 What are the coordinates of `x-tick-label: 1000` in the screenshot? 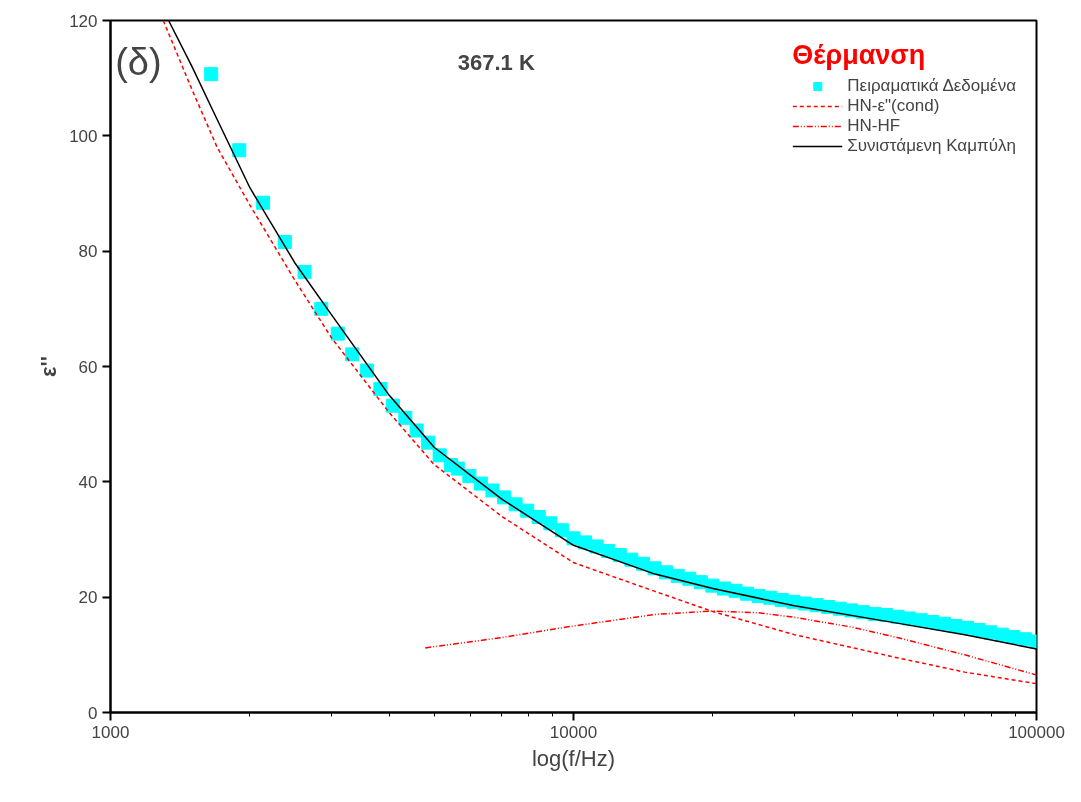 It's located at (110, 732).